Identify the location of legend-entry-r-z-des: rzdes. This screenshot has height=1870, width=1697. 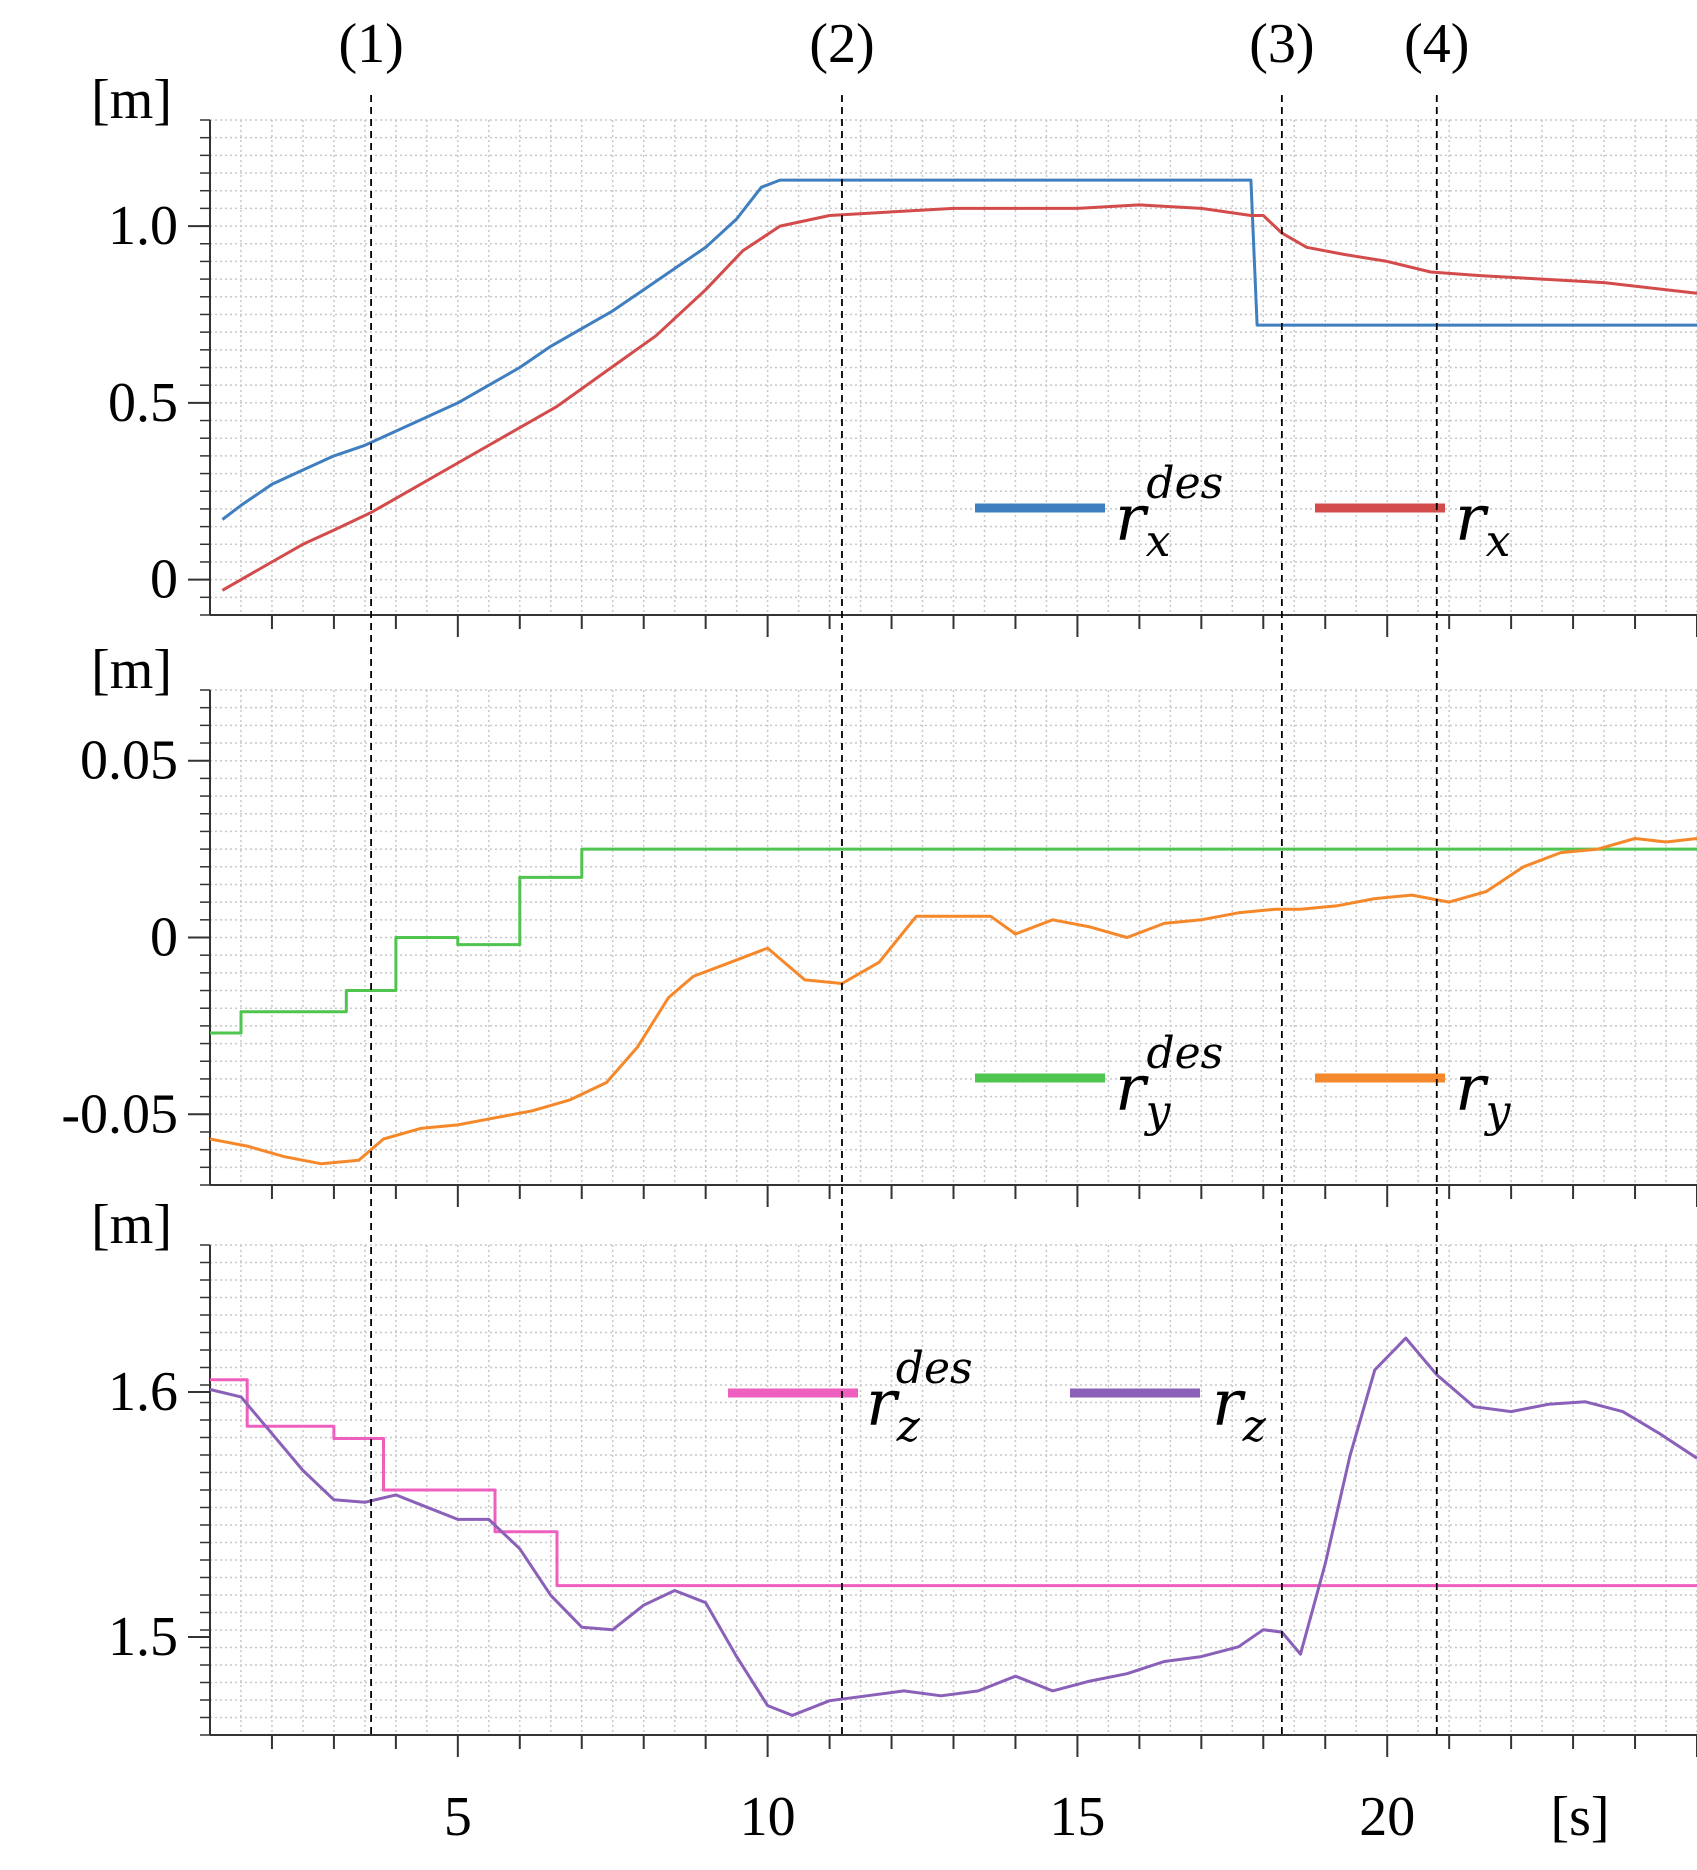
(850, 1397).